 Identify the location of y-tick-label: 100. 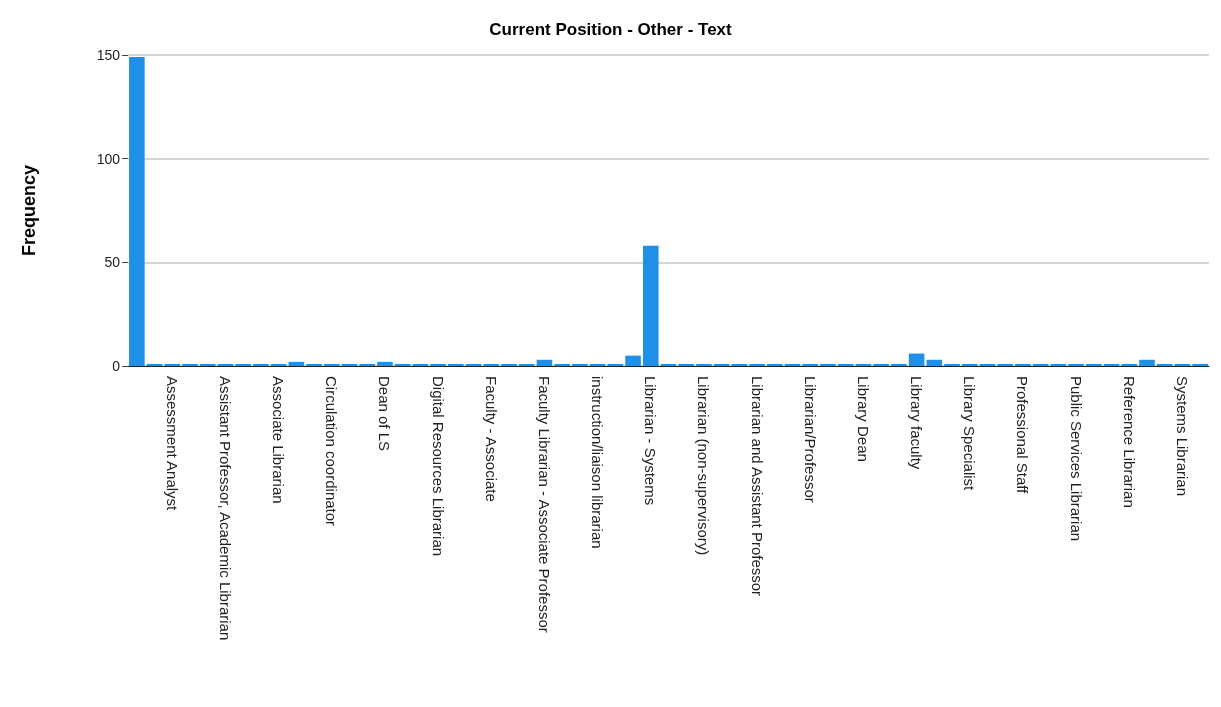
(108, 158).